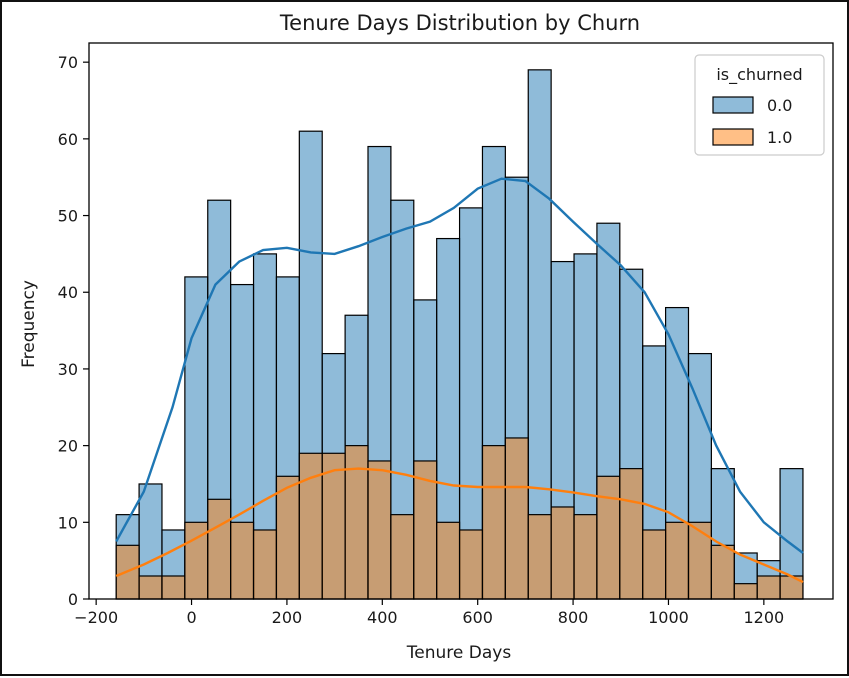  I want to click on x-tick-label: 400, so click(382, 617).